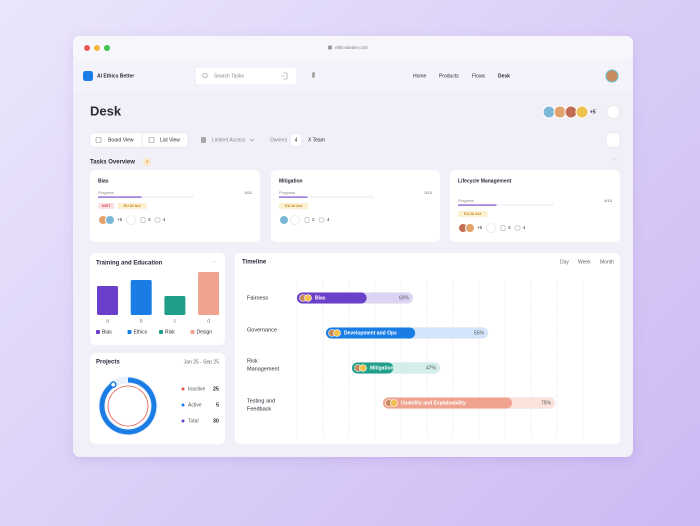 The height and width of the screenshot is (526, 700). Describe the element at coordinates (584, 262) in the screenshot. I see `range-option: Week` at that location.